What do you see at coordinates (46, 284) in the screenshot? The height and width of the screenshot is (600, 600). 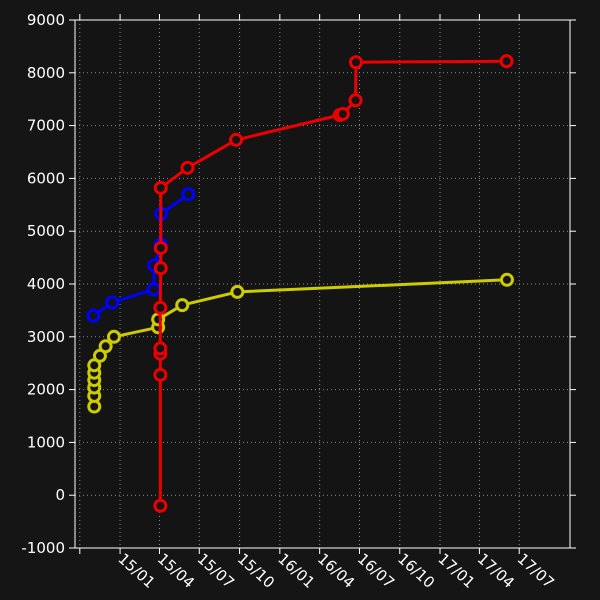 I see `y-tick-label: 4000` at bounding box center [46, 284].